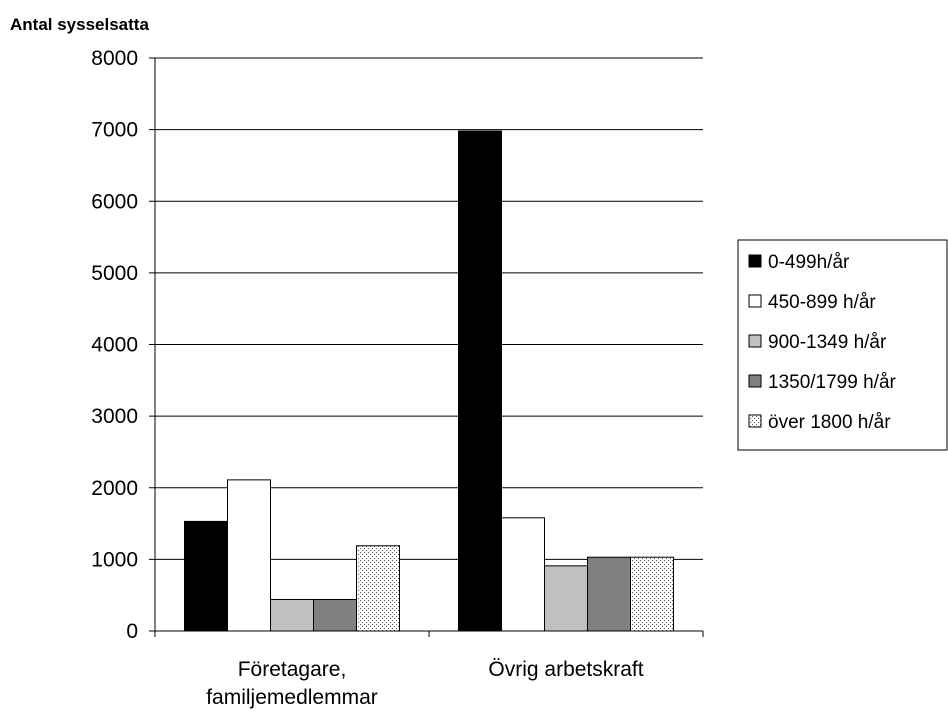 The height and width of the screenshot is (716, 948). Describe the element at coordinates (114, 130) in the screenshot. I see `y-tick-label: 7000` at that location.